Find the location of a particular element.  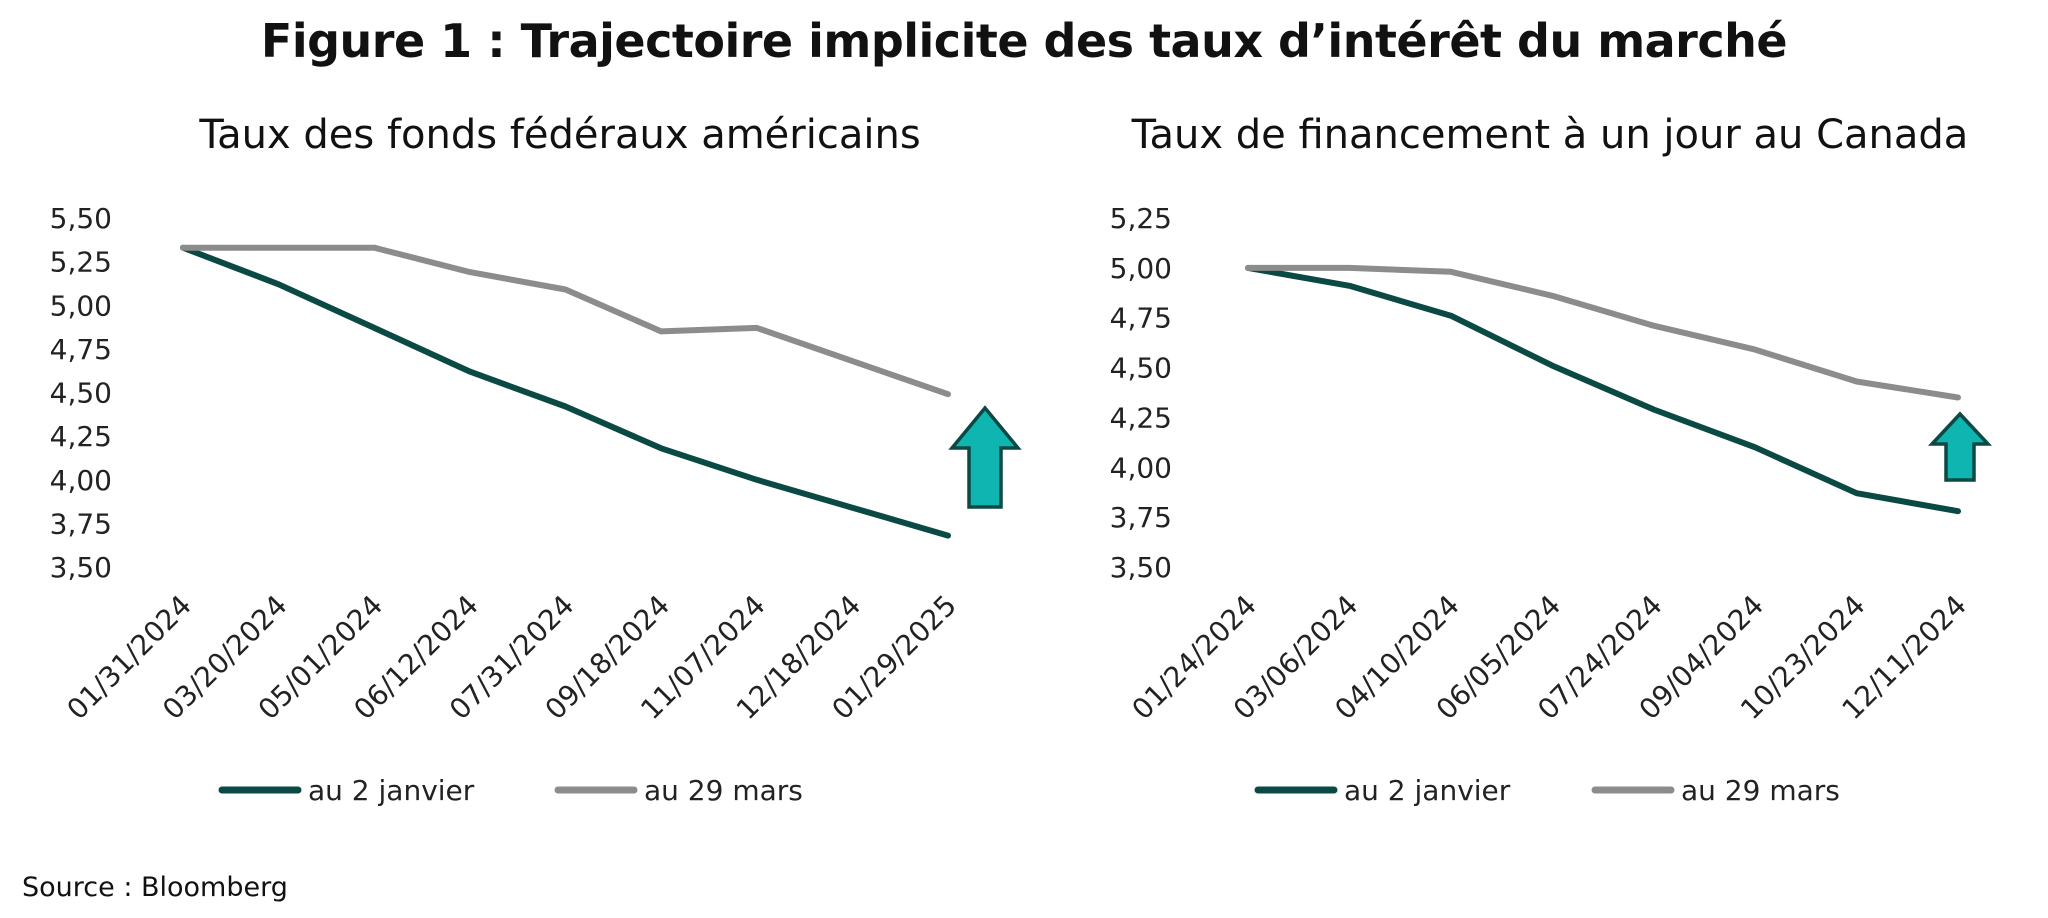

y-tick-label: 5,50 is located at coordinates (81, 218).